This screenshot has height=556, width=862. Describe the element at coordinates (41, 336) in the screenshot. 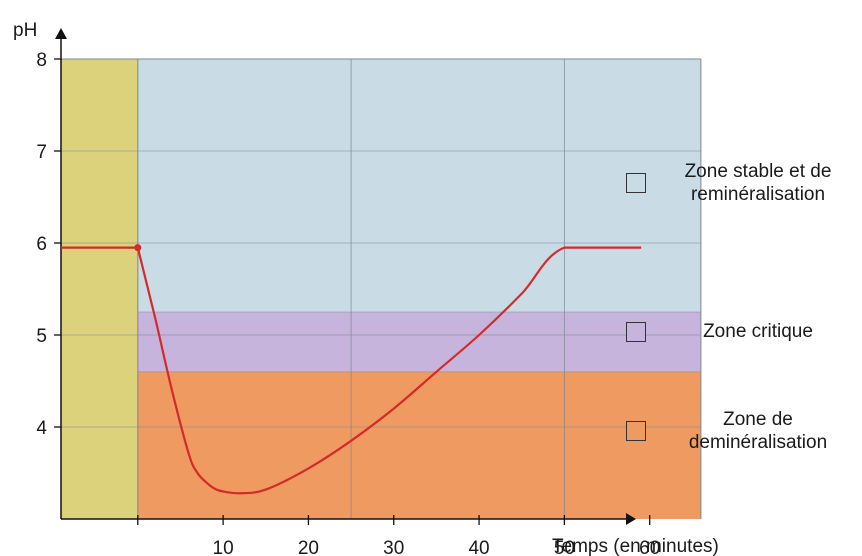

I see `y-tick-label: 5` at that location.